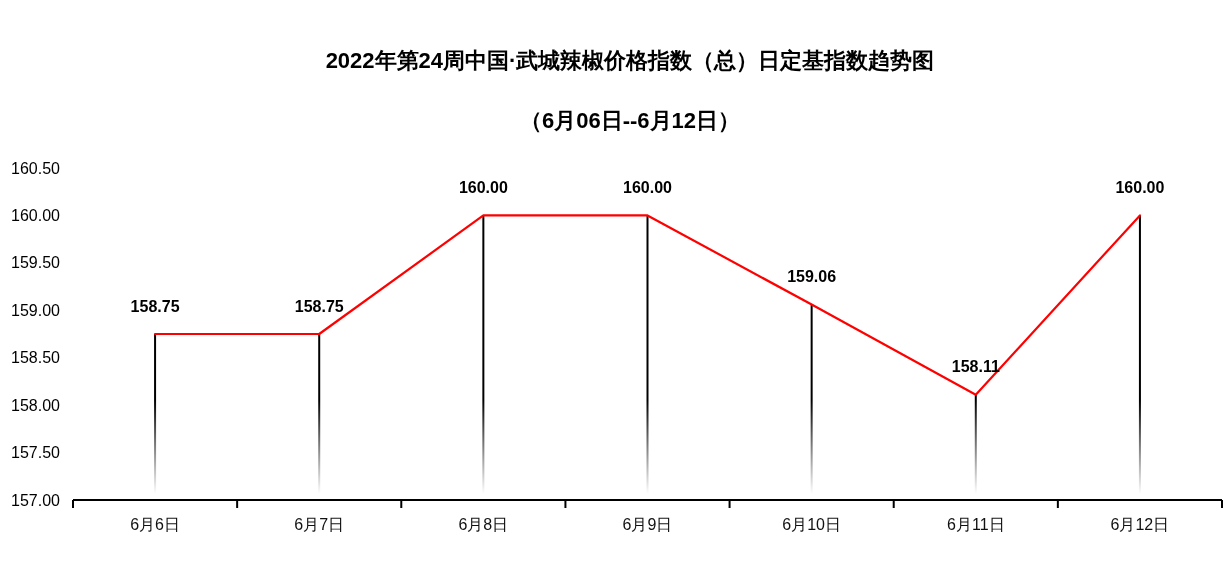 This screenshot has height=575, width=1229. Describe the element at coordinates (811, 524) in the screenshot. I see `x-tick-label: 6月10日` at that location.